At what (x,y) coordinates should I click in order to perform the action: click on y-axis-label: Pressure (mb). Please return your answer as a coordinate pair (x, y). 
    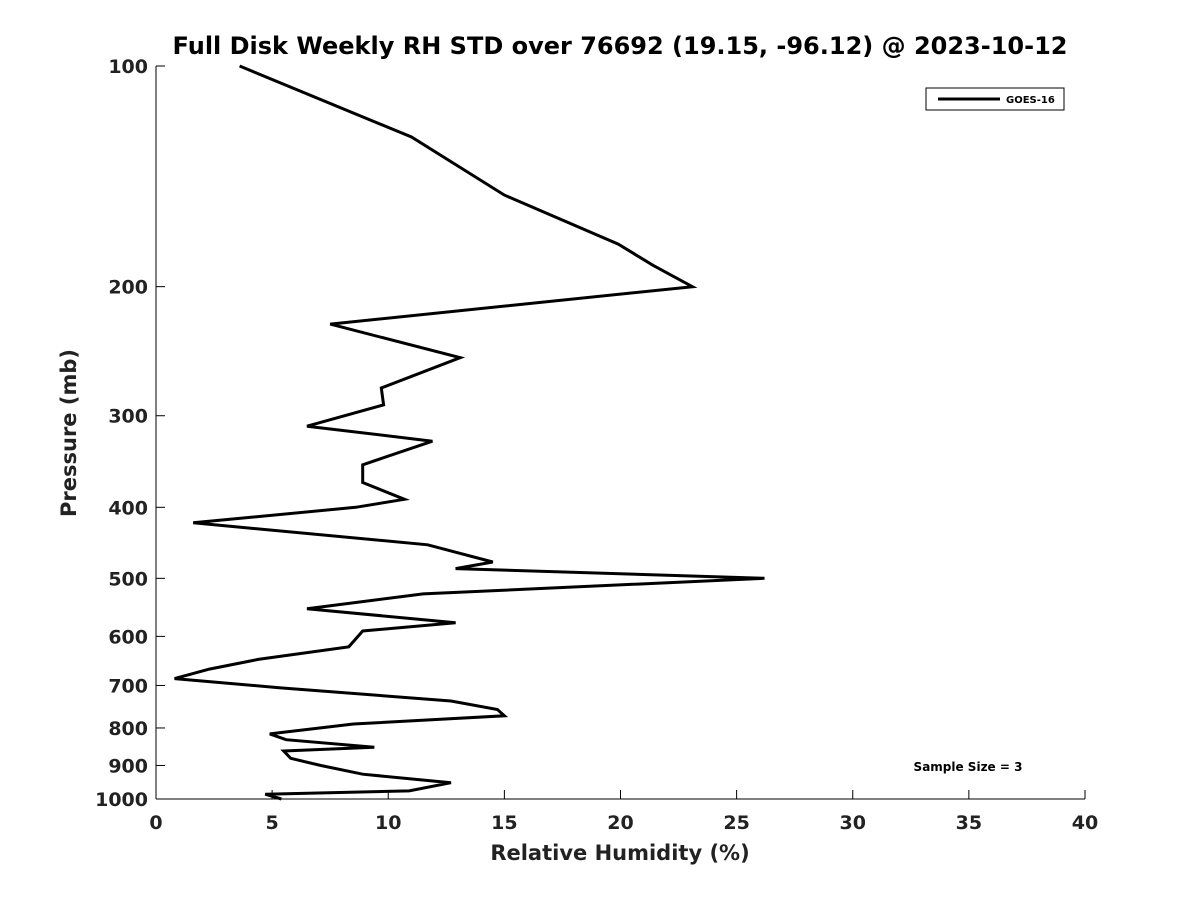
    Looking at the image, I should click on (69, 433).